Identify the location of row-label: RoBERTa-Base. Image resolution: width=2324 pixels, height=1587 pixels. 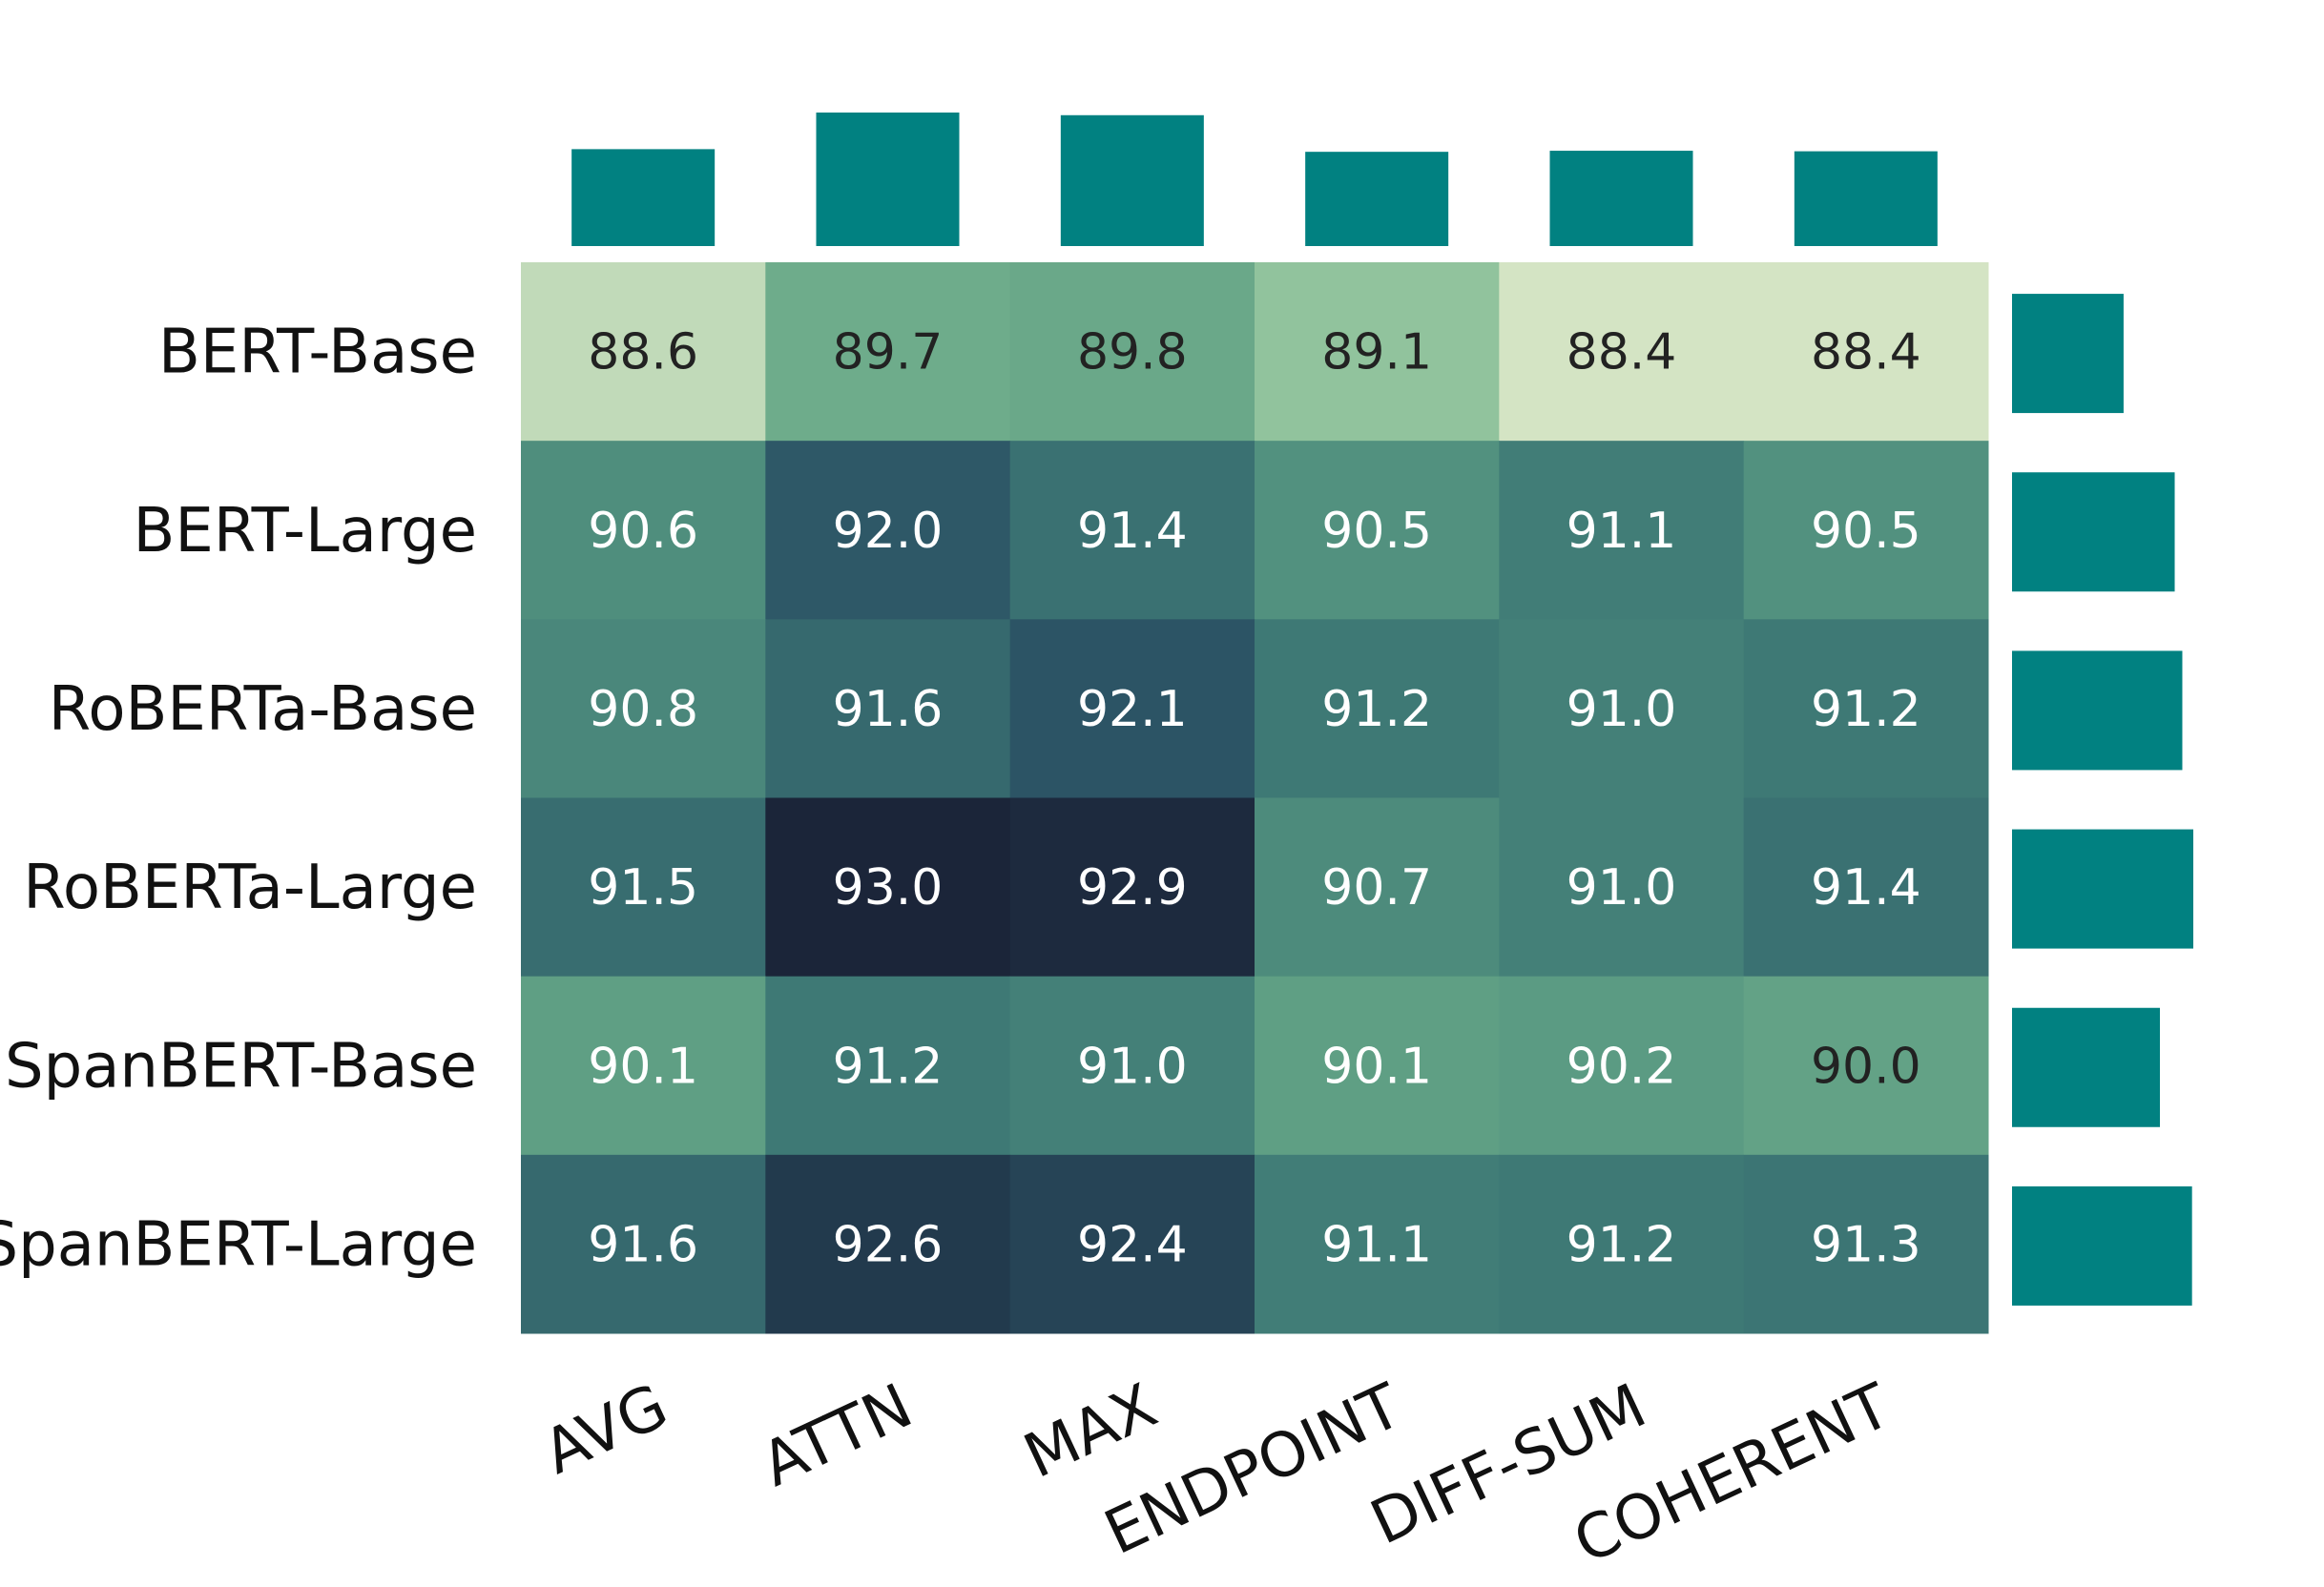
(263, 709).